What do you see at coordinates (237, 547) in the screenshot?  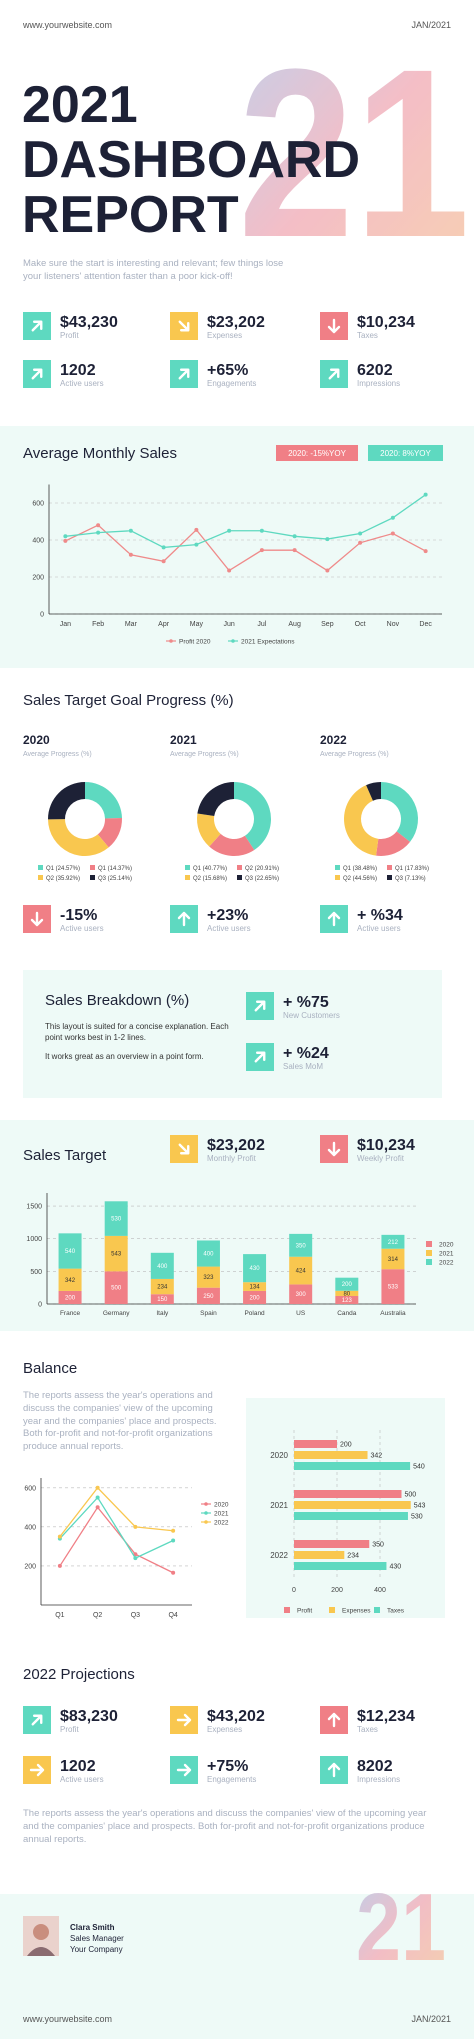 I see `section-bg` at bounding box center [237, 547].